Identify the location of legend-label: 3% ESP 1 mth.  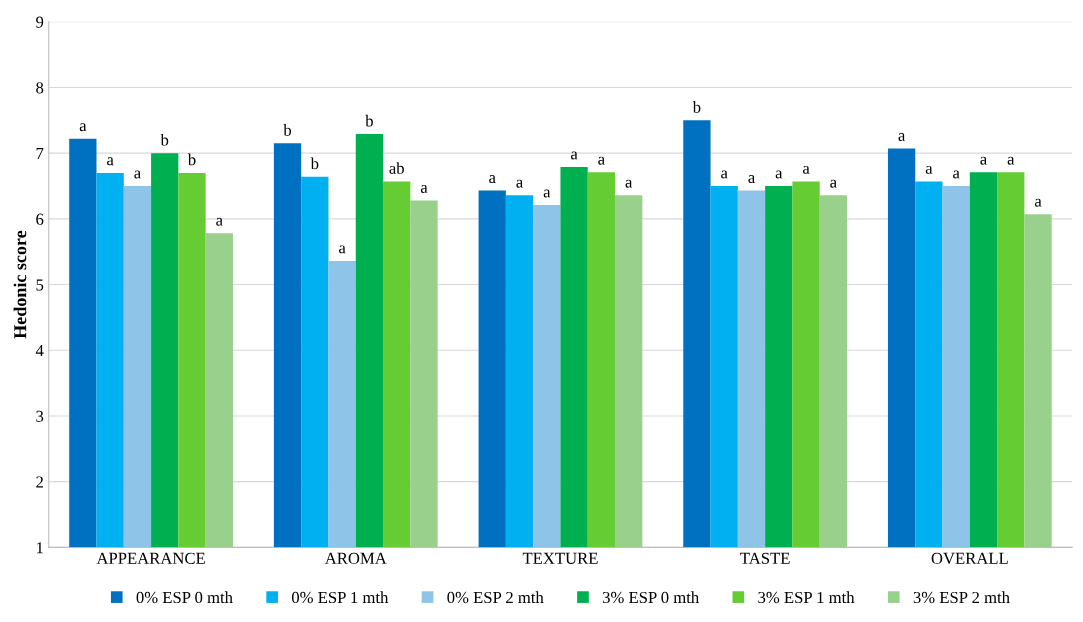
(806, 597).